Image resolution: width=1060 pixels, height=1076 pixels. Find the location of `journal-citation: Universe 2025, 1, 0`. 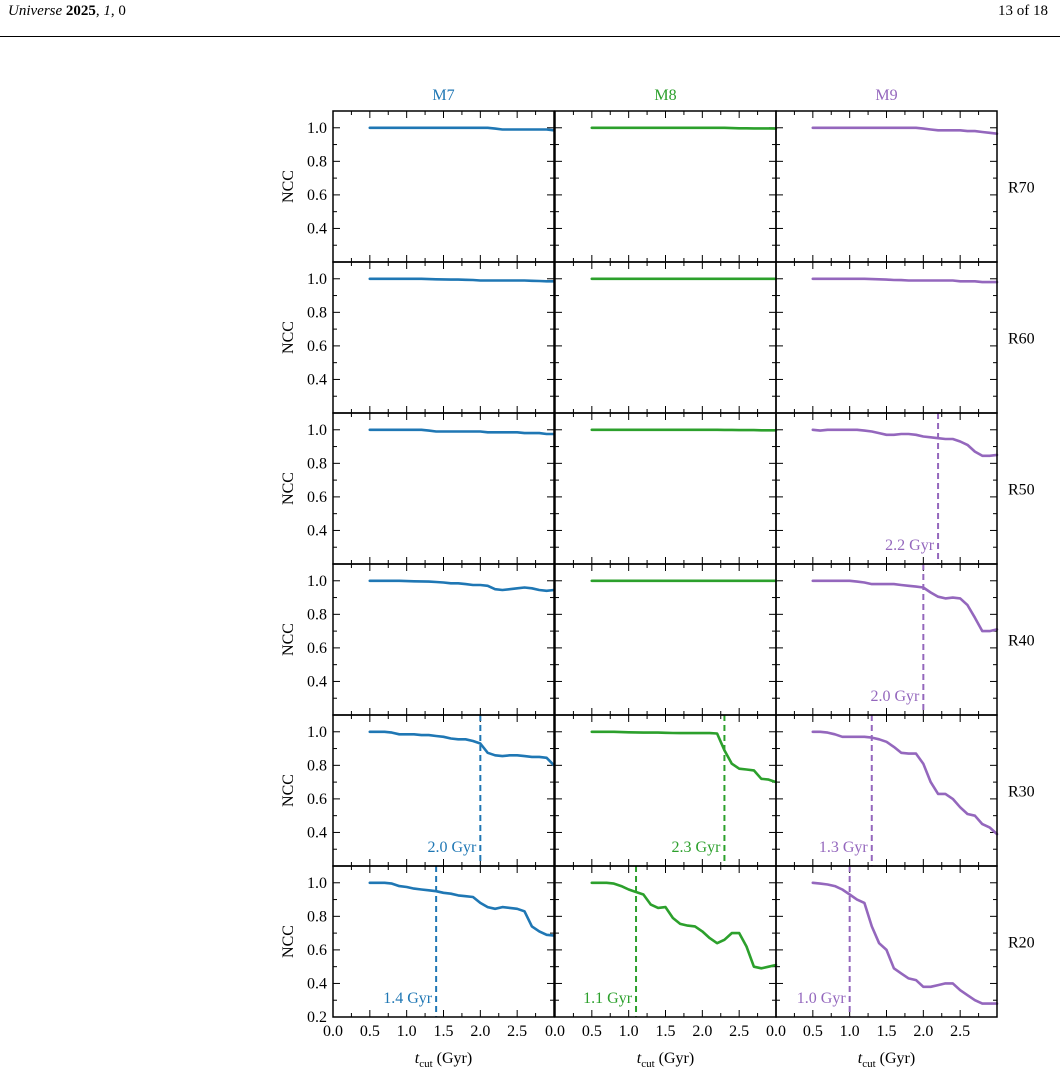

journal-citation: Universe 2025, 1, 0 is located at coordinates (67, 11).